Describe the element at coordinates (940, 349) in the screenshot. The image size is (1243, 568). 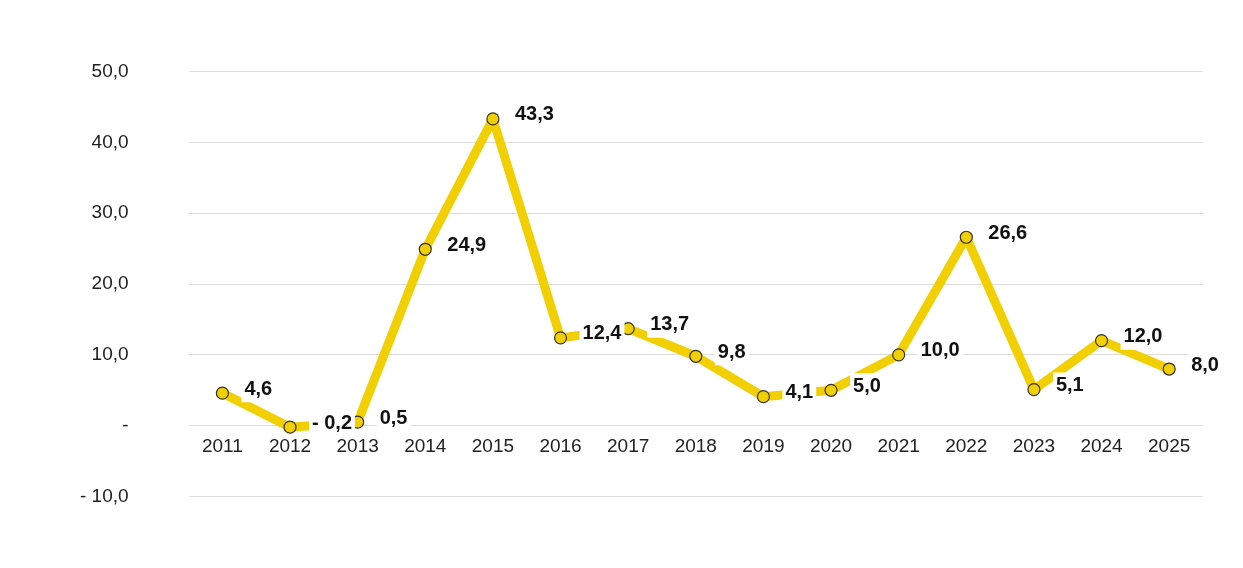
I see `data-label: 10,0` at that location.